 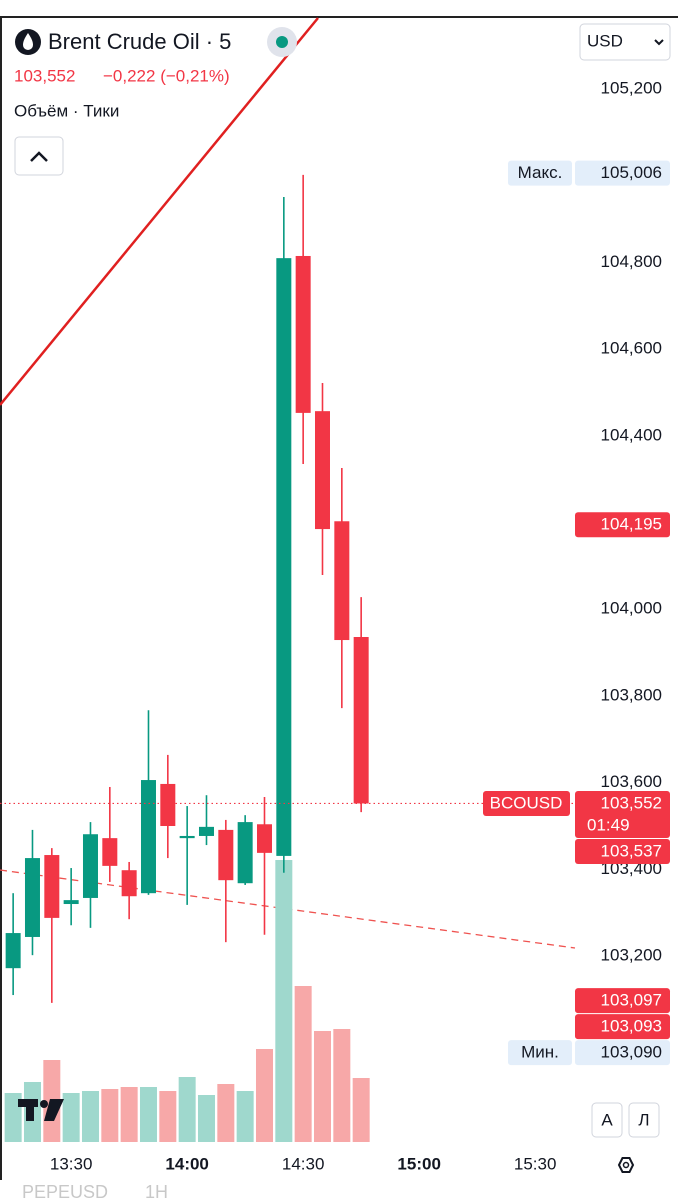 I want to click on y-tick-label: 105,200, so click(x=631, y=88).